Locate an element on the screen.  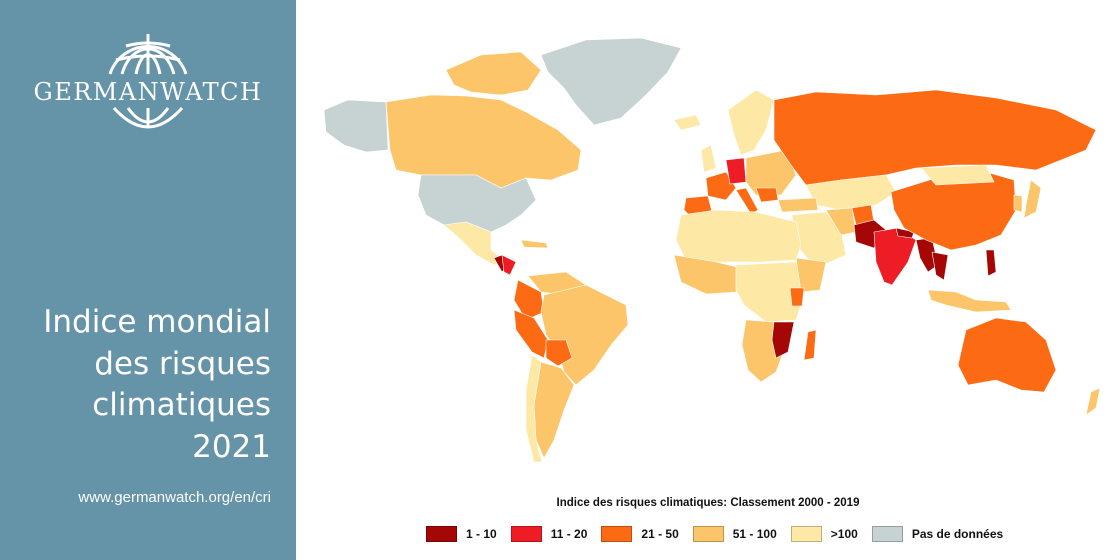
region-nepal is located at coordinates (905, 233).